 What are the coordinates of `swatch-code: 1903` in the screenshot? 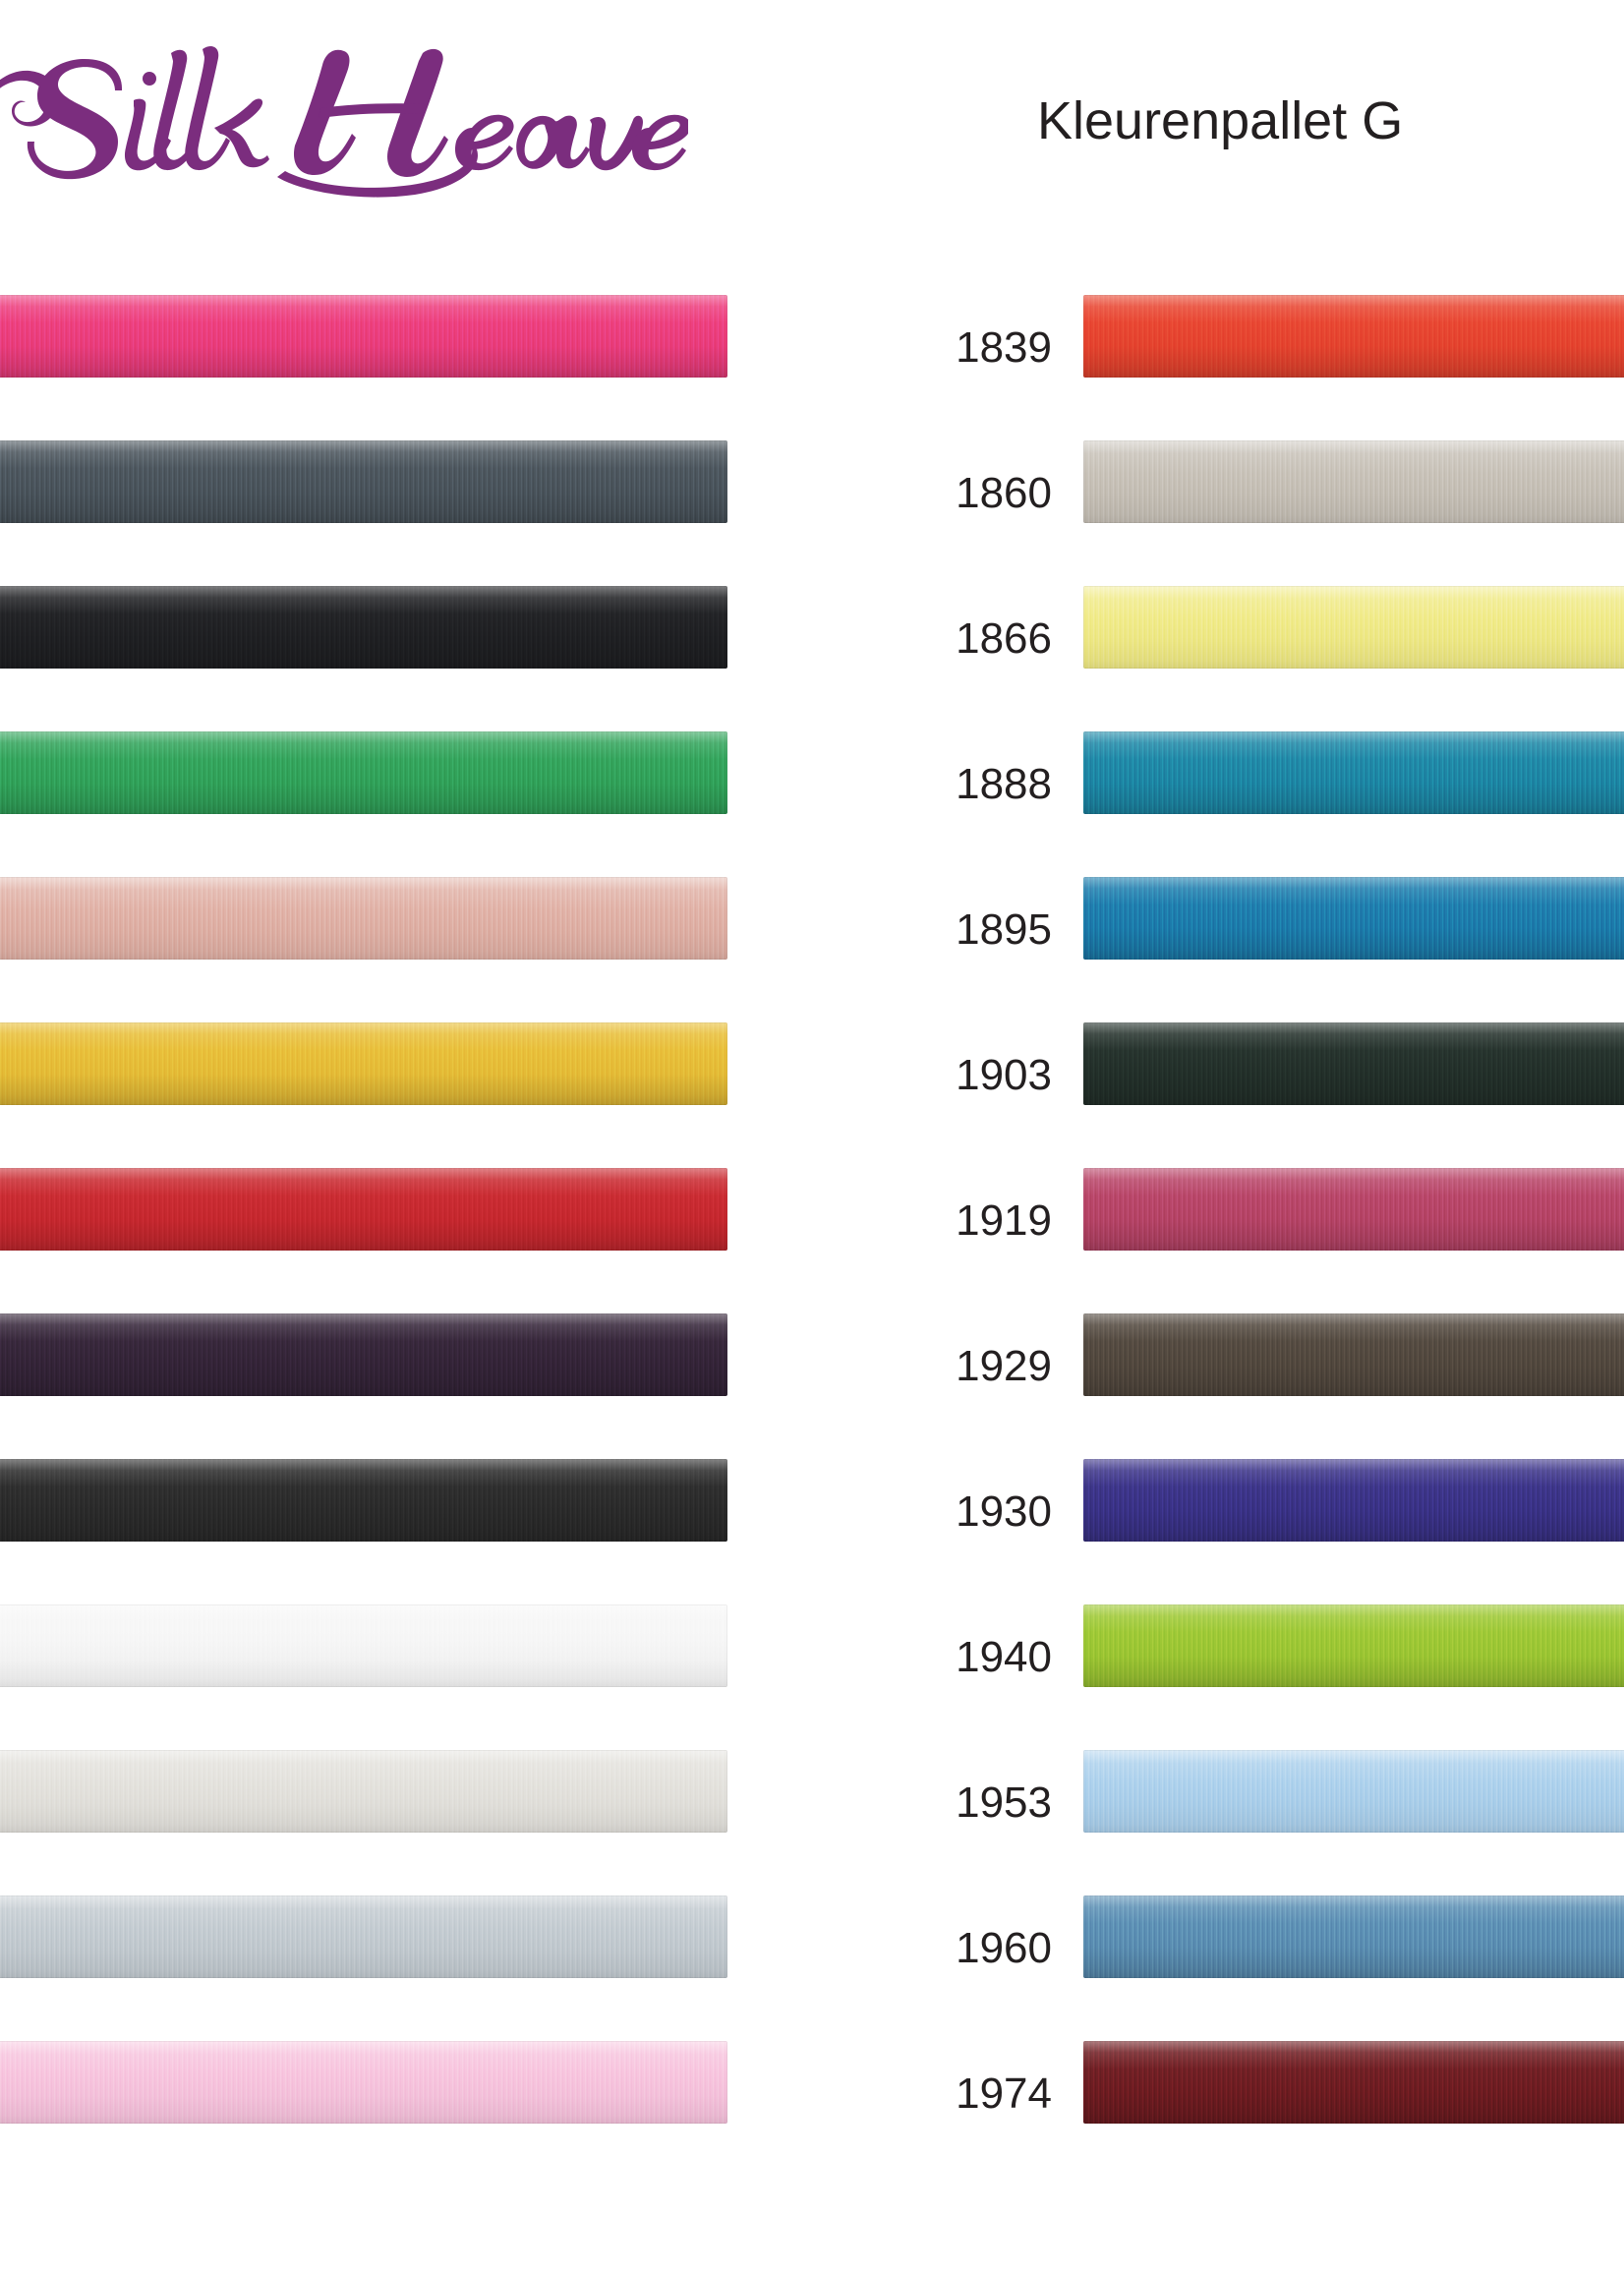 It's located at (1004, 1075).